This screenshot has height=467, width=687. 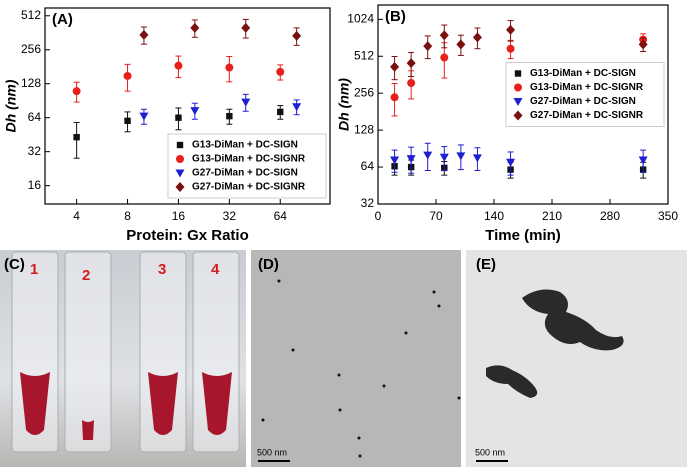 I want to click on panel-label: (A), so click(x=62, y=19).